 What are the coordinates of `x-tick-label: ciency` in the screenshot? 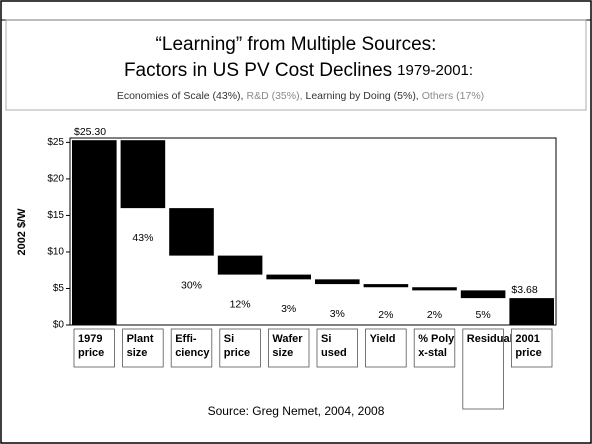 It's located at (192, 353).